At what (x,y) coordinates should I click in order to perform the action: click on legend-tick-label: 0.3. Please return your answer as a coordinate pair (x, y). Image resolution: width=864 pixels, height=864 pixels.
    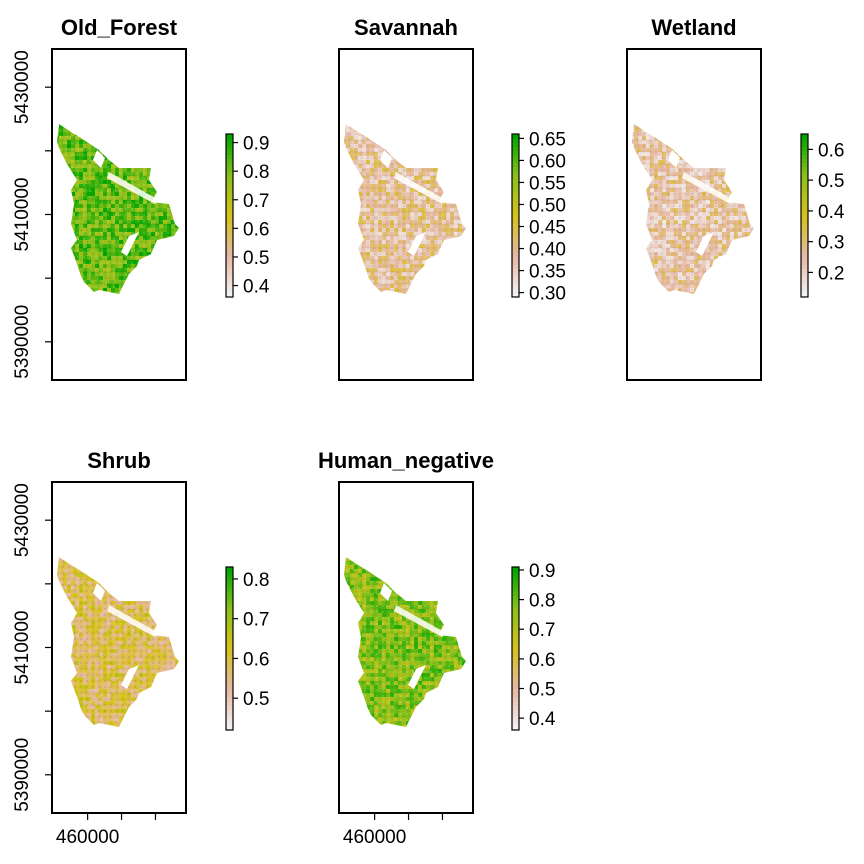
    Looking at the image, I should click on (831, 243).